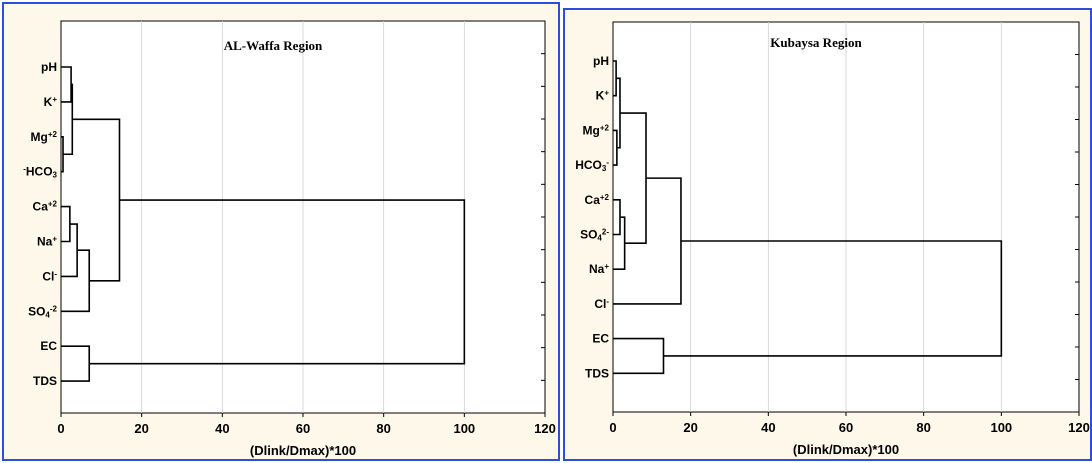 The width and height of the screenshot is (1092, 463). Describe the element at coordinates (816, 42) in the screenshot. I see `chart-title: Kubaysa Region` at that location.